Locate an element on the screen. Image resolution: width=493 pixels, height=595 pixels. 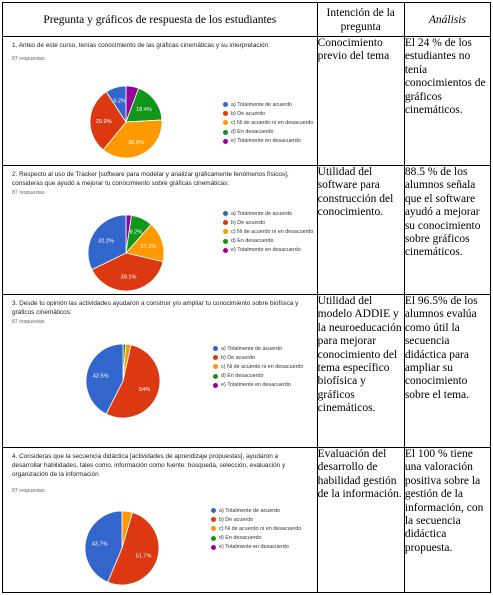
slice-label: 54% is located at coordinates (144, 390).